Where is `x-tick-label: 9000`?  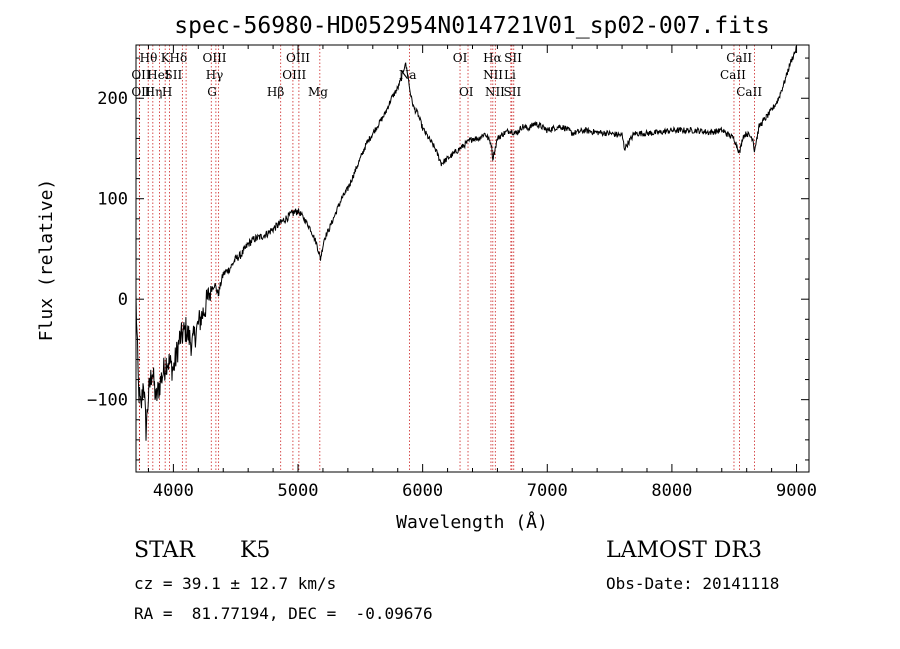 x-tick-label: 9000 is located at coordinates (796, 491).